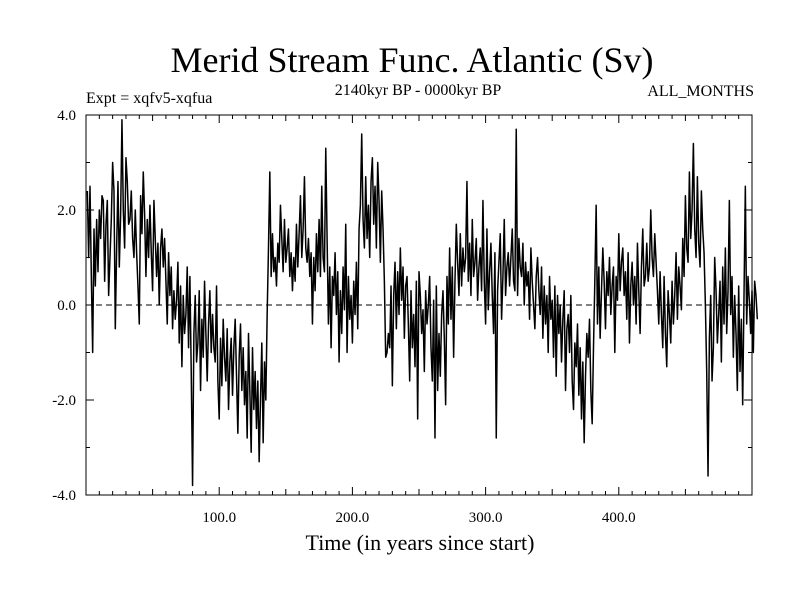 This screenshot has width=800, height=600. Describe the element at coordinates (420, 542) in the screenshot. I see `x-axis-label: Time (in years since start)` at that location.